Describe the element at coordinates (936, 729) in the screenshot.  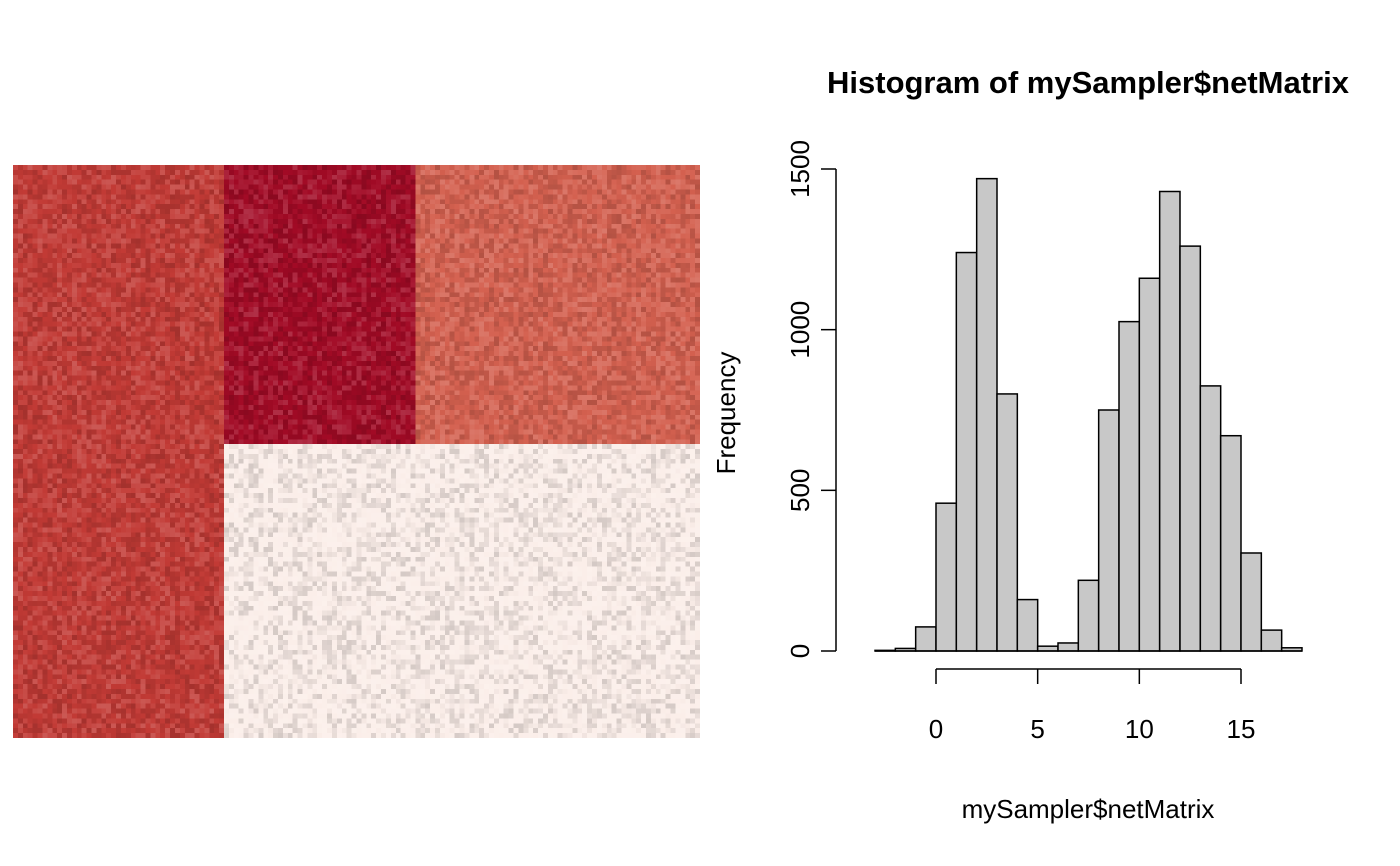
I see `x-tick-label: 0` at that location.